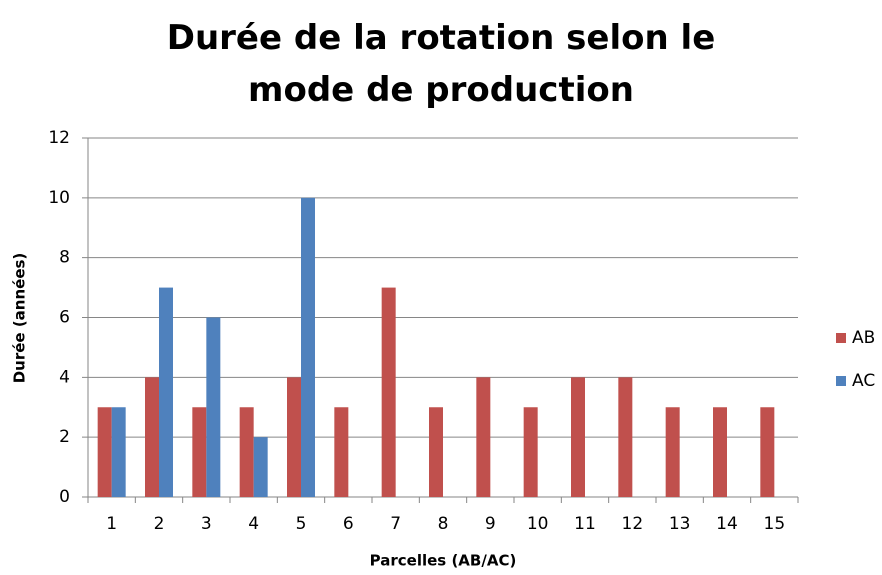 The image size is (882, 575). What do you see at coordinates (395, 524) in the screenshot?
I see `x-tick-label: 7` at bounding box center [395, 524].